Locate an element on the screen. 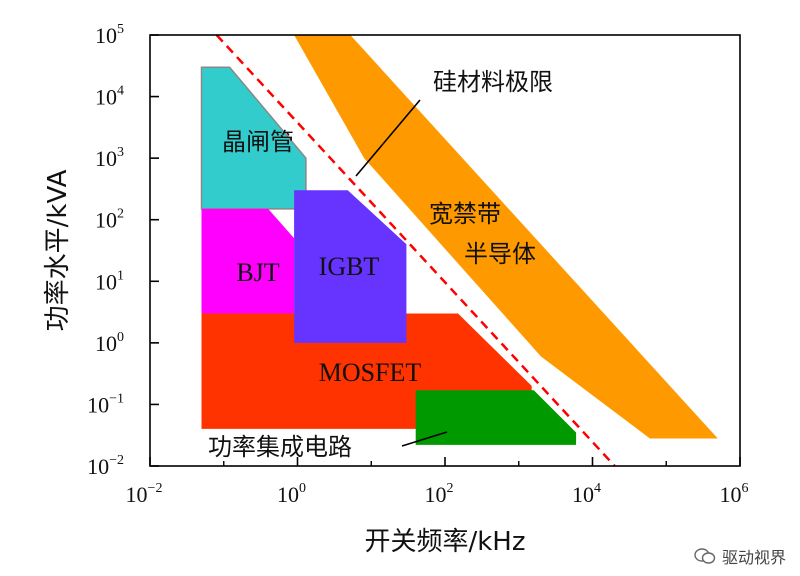 Image resolution: width=800 pixels, height=576 pixels. watermark-text: 驱动视界 is located at coordinates (753, 557).